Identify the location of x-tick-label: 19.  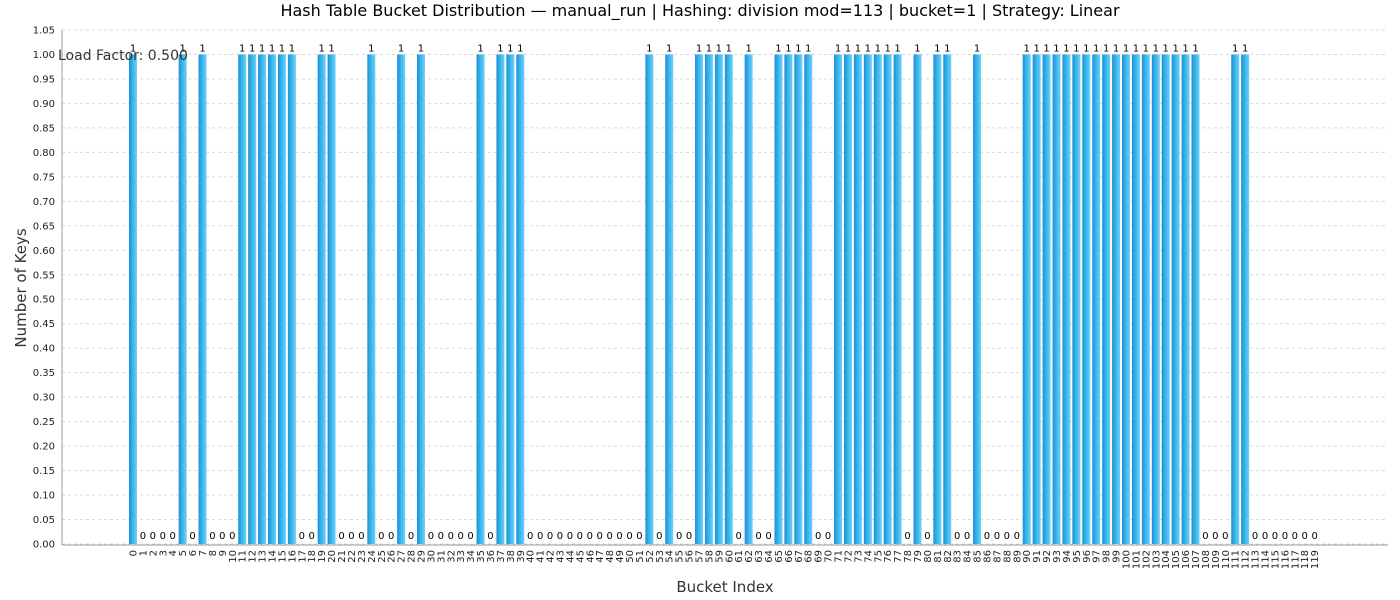
(322, 556).